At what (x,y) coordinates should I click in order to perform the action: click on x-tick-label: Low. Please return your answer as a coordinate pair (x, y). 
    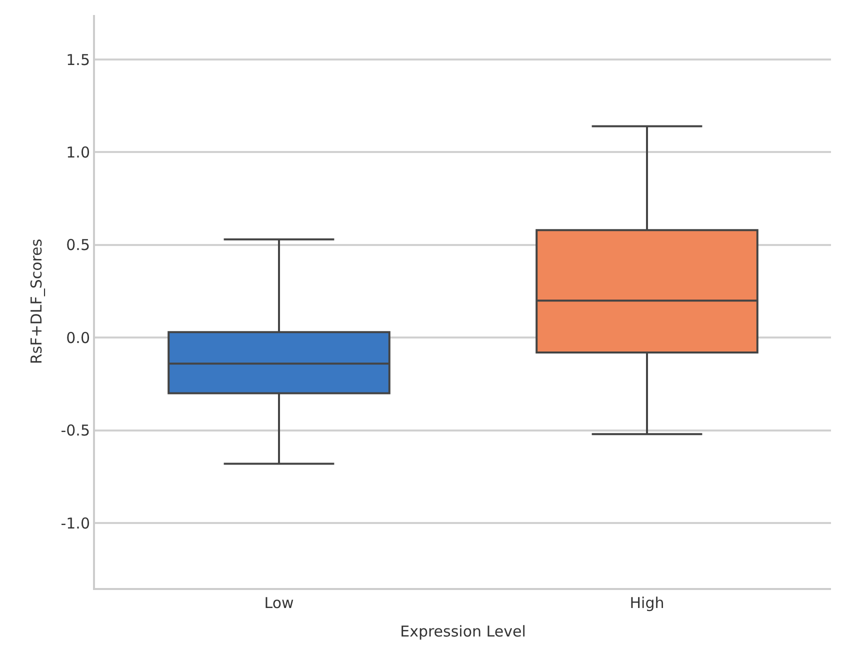
    Looking at the image, I should click on (279, 603).